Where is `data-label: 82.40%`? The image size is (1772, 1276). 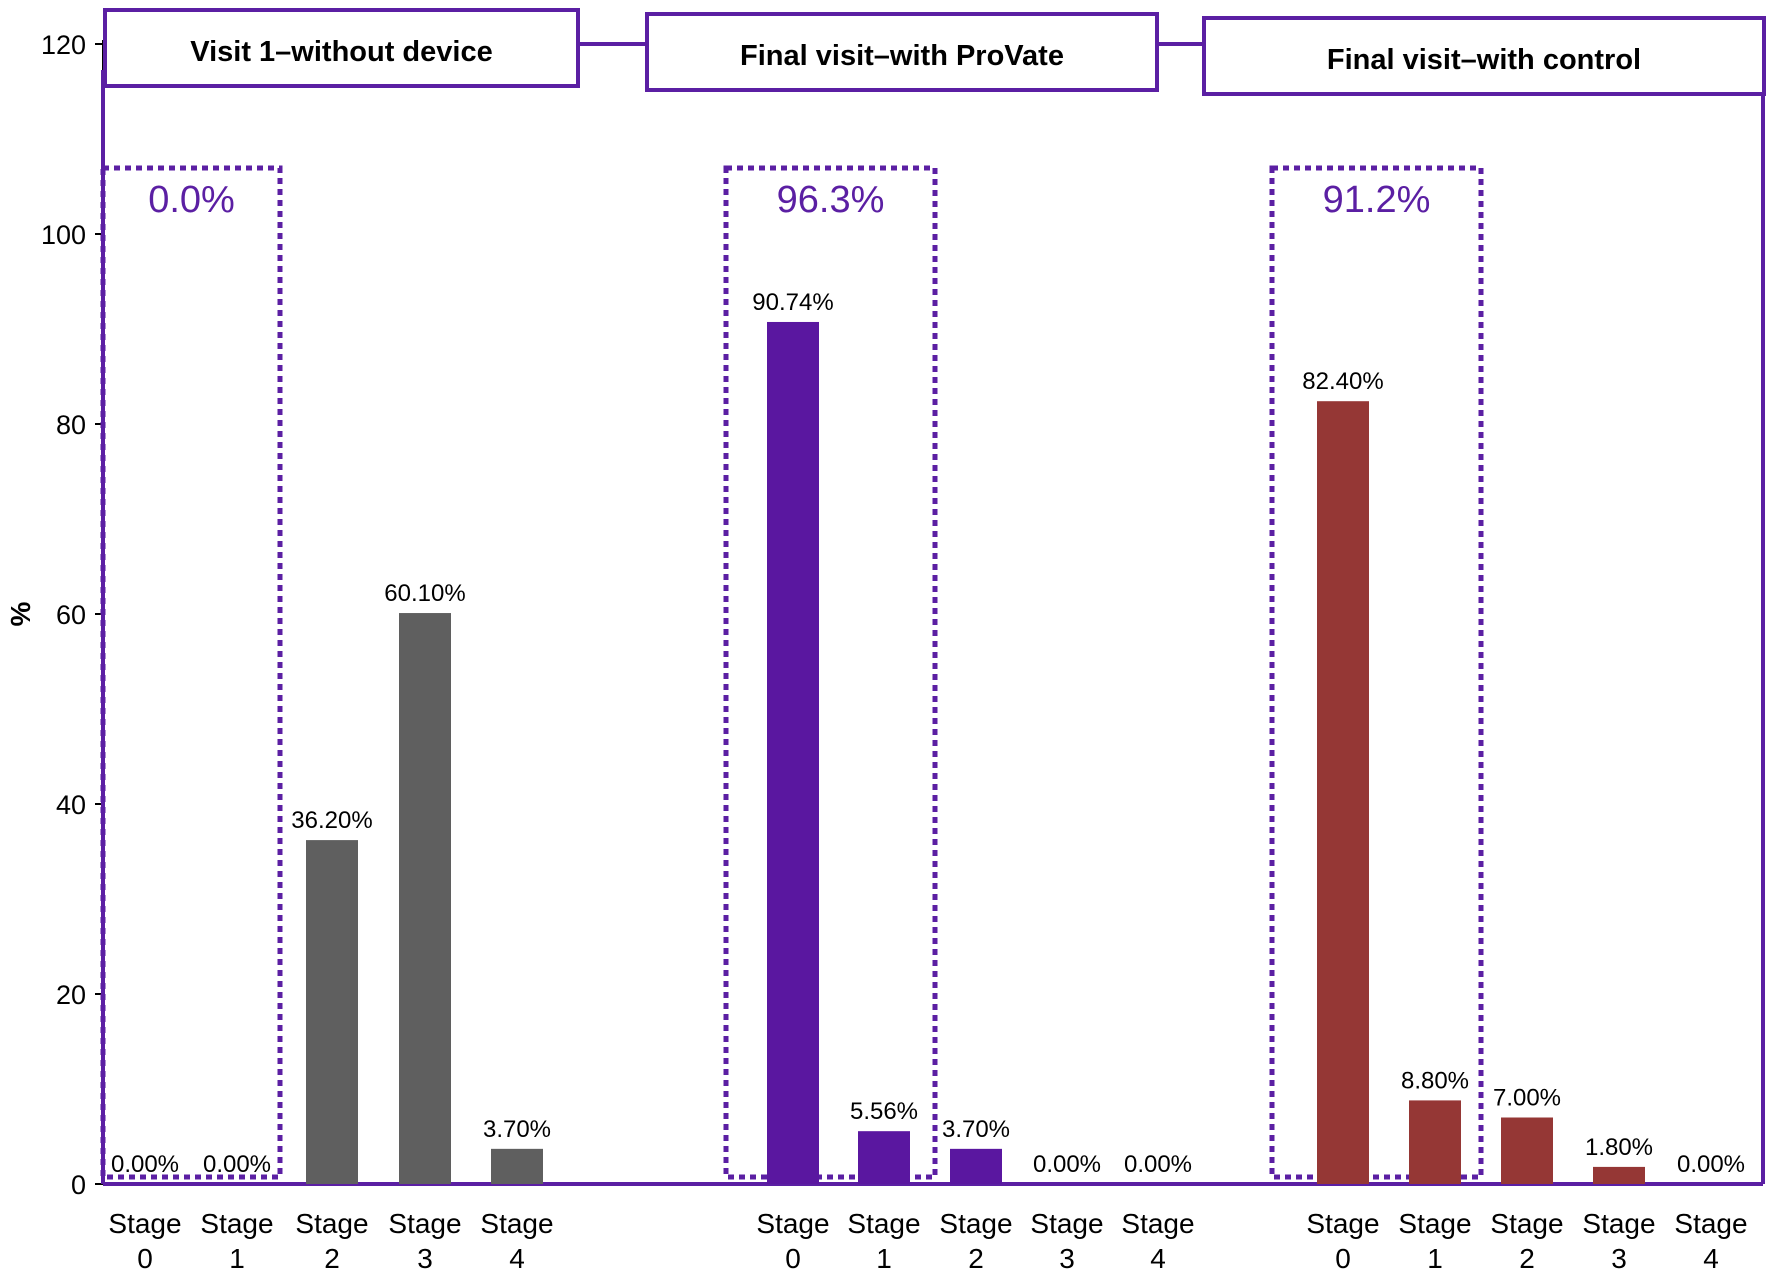 data-label: 82.40% is located at coordinates (1342, 381).